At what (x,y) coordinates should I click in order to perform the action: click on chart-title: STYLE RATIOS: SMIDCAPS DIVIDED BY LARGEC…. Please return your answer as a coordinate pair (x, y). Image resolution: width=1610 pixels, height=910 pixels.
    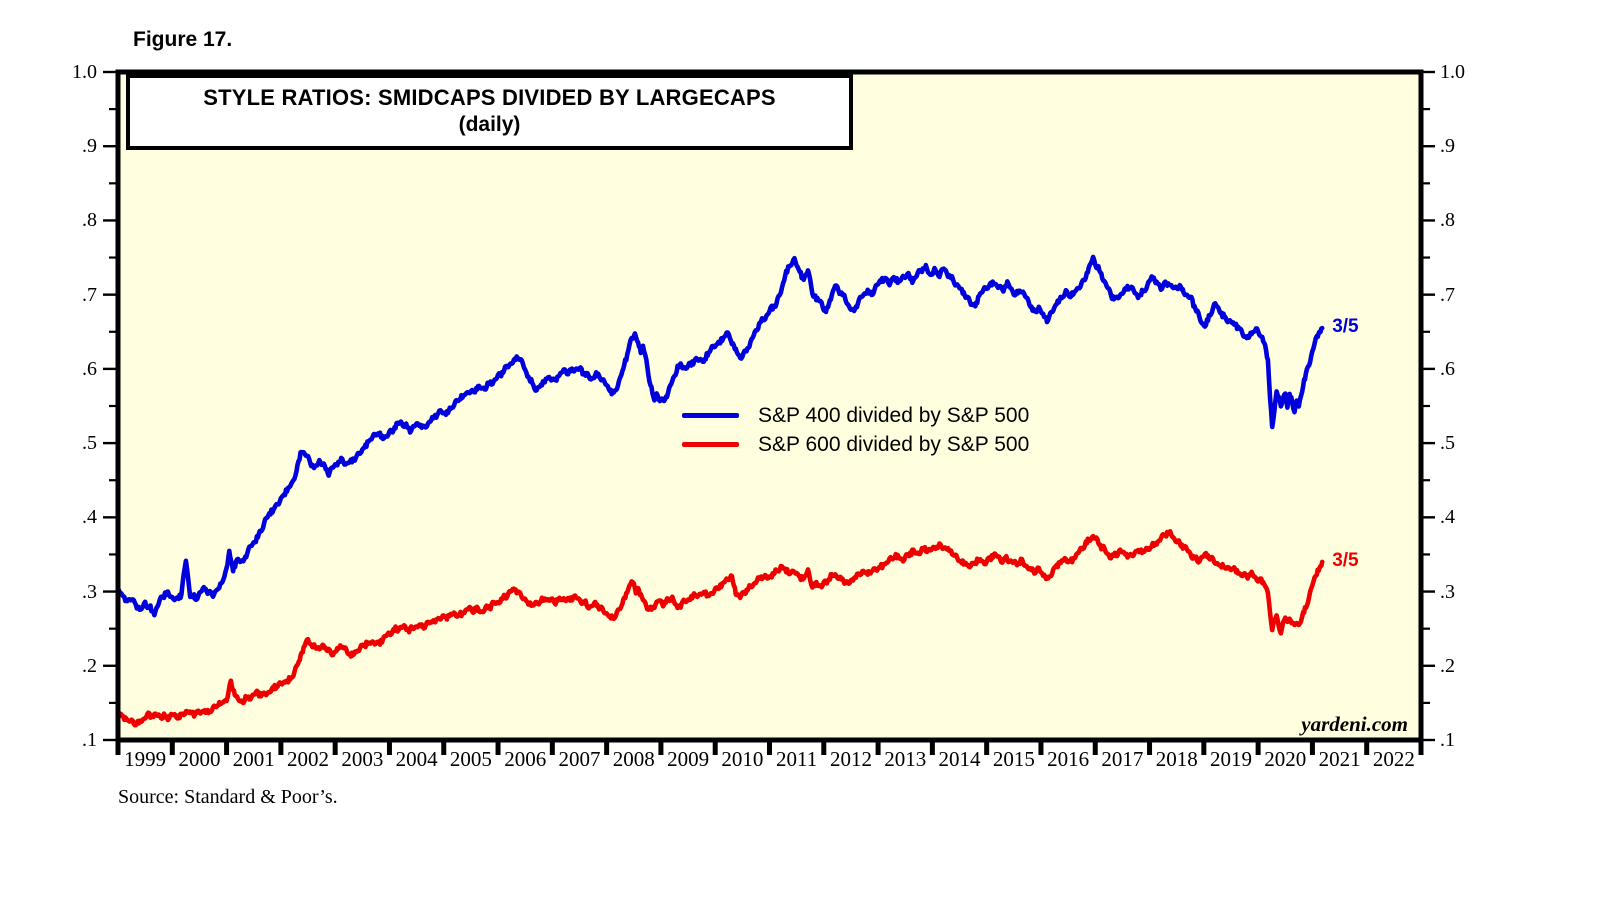
    Looking at the image, I should click on (489, 97).